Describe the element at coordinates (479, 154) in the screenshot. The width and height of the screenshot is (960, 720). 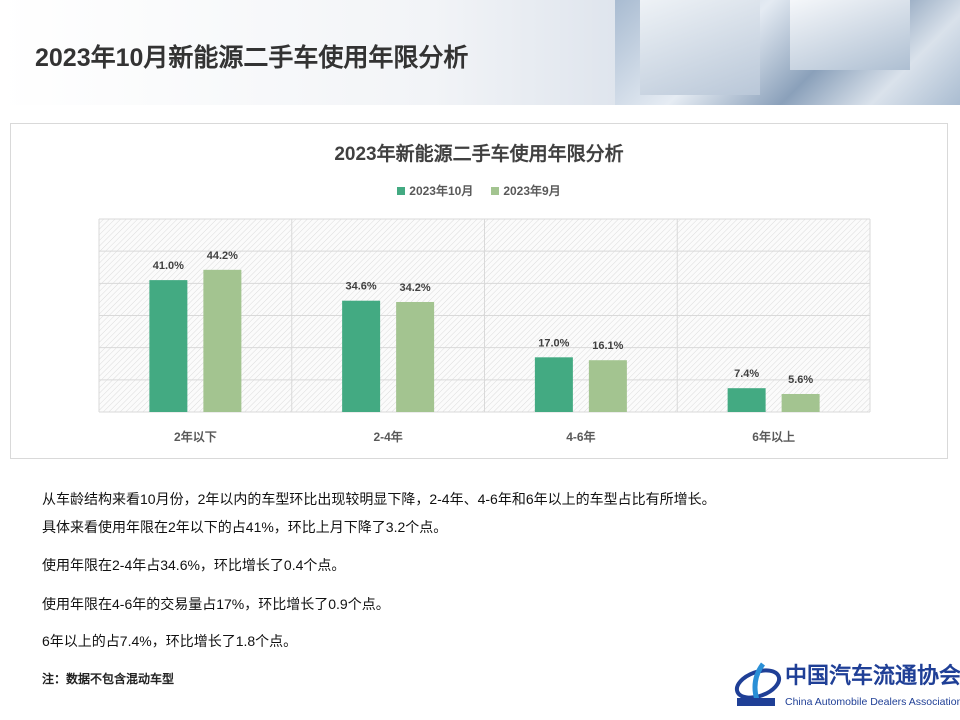
I see `chart-title: 2023年新能源二手车使用年限分析` at that location.